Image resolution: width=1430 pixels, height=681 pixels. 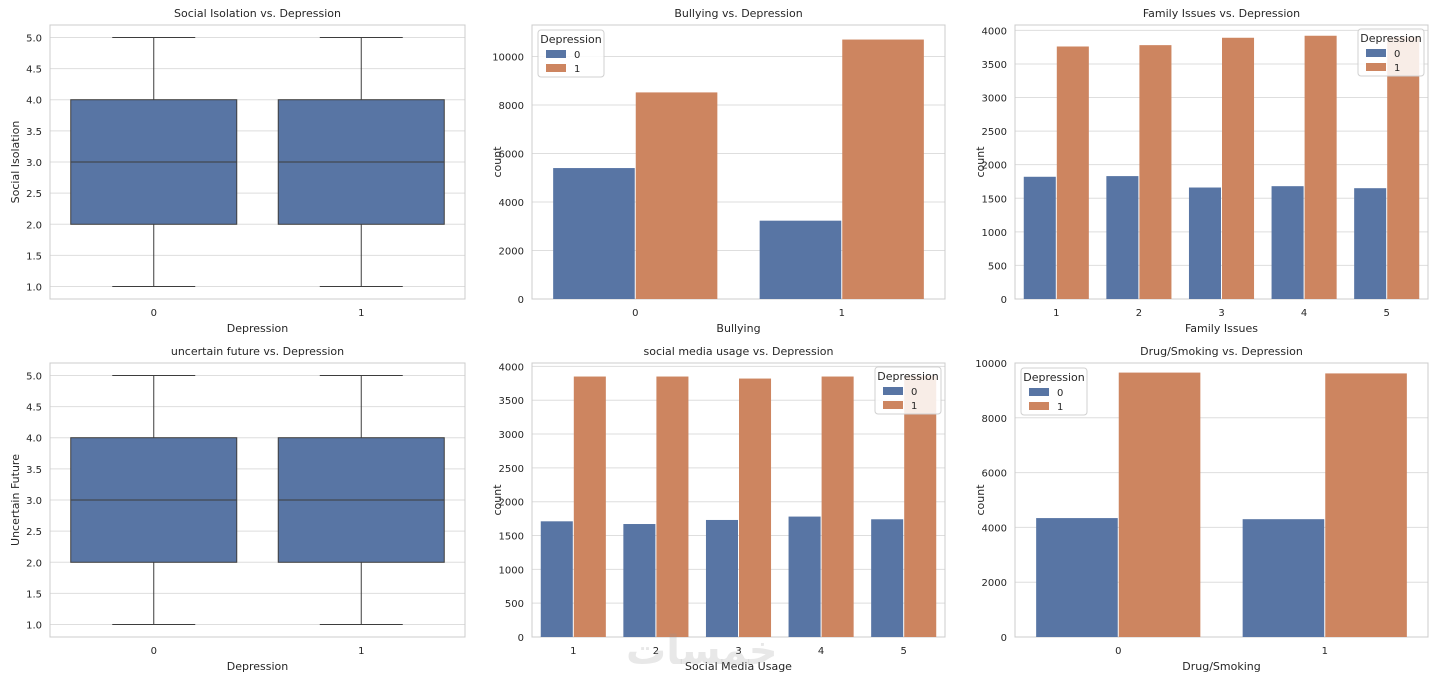 What do you see at coordinates (821, 651) in the screenshot?
I see `x-tick-label: 4` at bounding box center [821, 651].